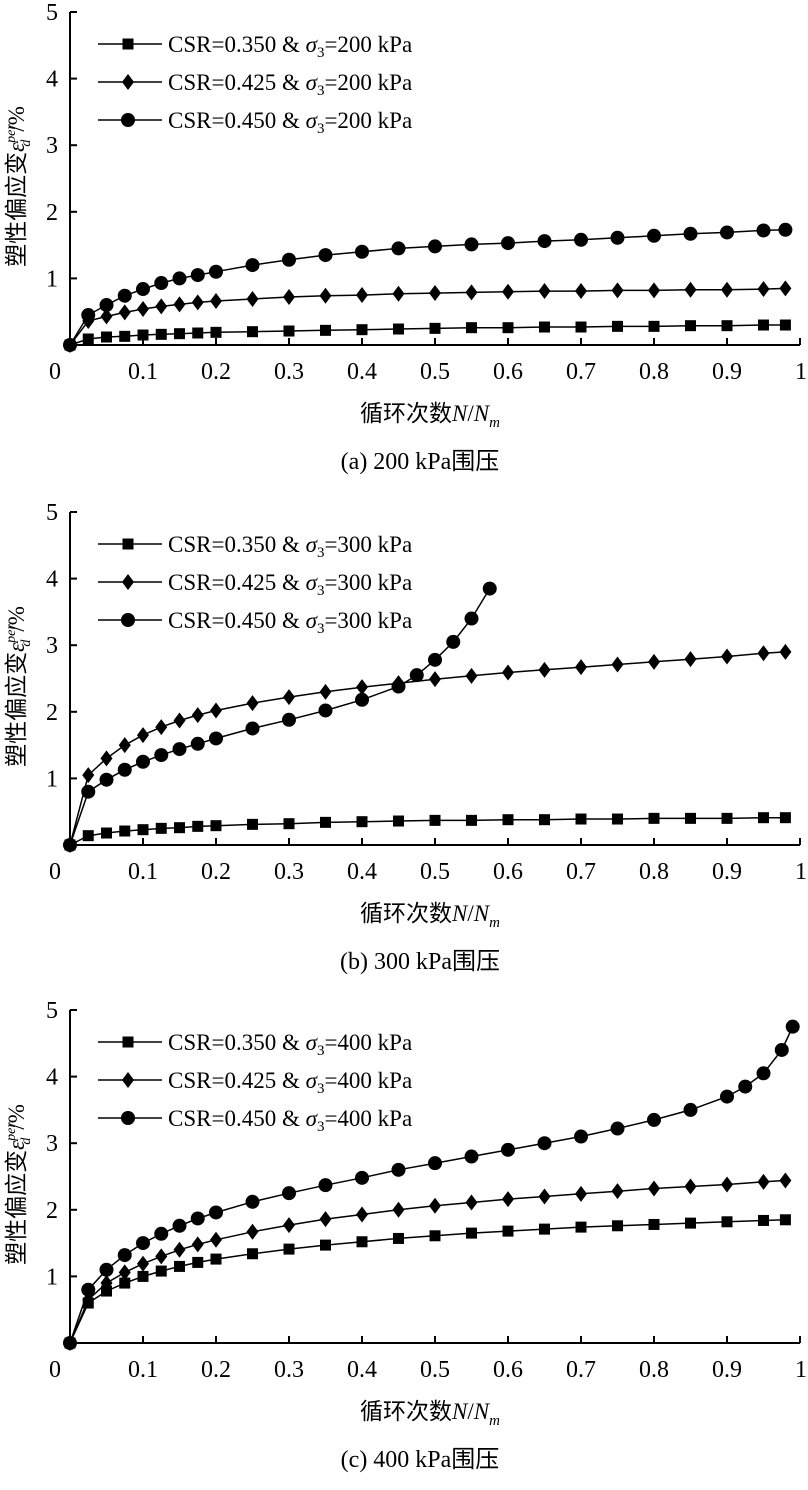  I want to click on series-line, so click(427, 1281).